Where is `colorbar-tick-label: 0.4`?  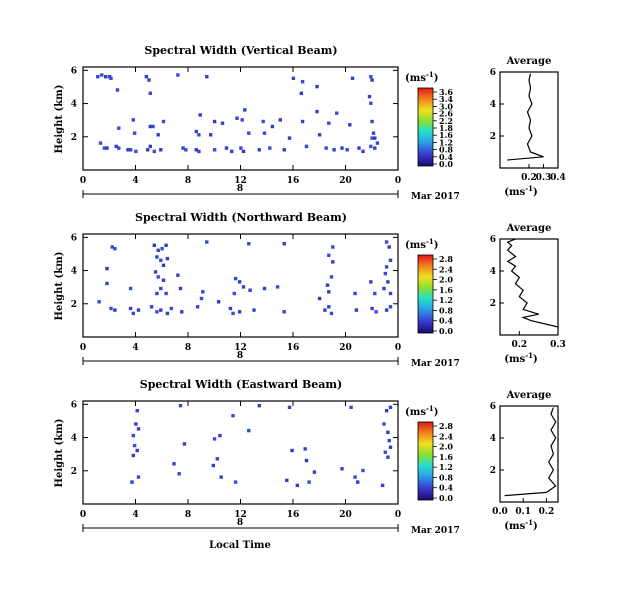 colorbar-tick-label: 0.4 is located at coordinates (446, 321).